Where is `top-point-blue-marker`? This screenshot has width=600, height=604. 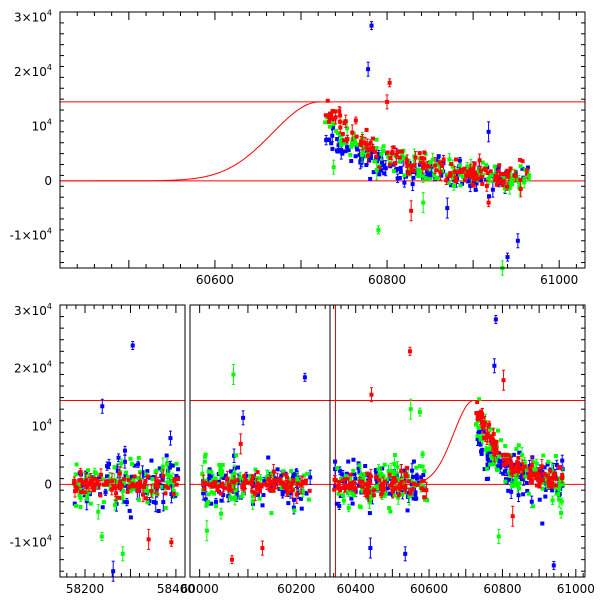
top-point-blue-marker is located at coordinates (351, 161).